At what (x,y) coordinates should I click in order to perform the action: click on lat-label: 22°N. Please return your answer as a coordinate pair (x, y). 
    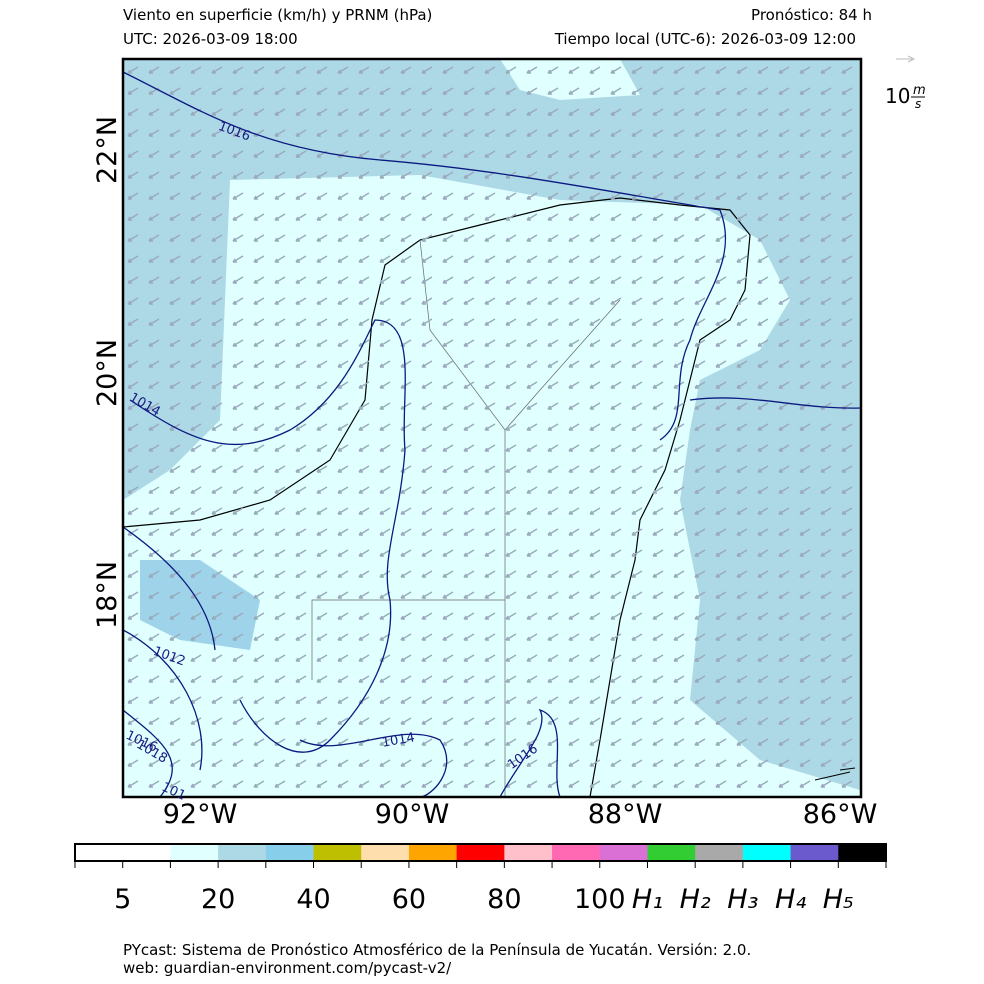
    Looking at the image, I should click on (107, 150).